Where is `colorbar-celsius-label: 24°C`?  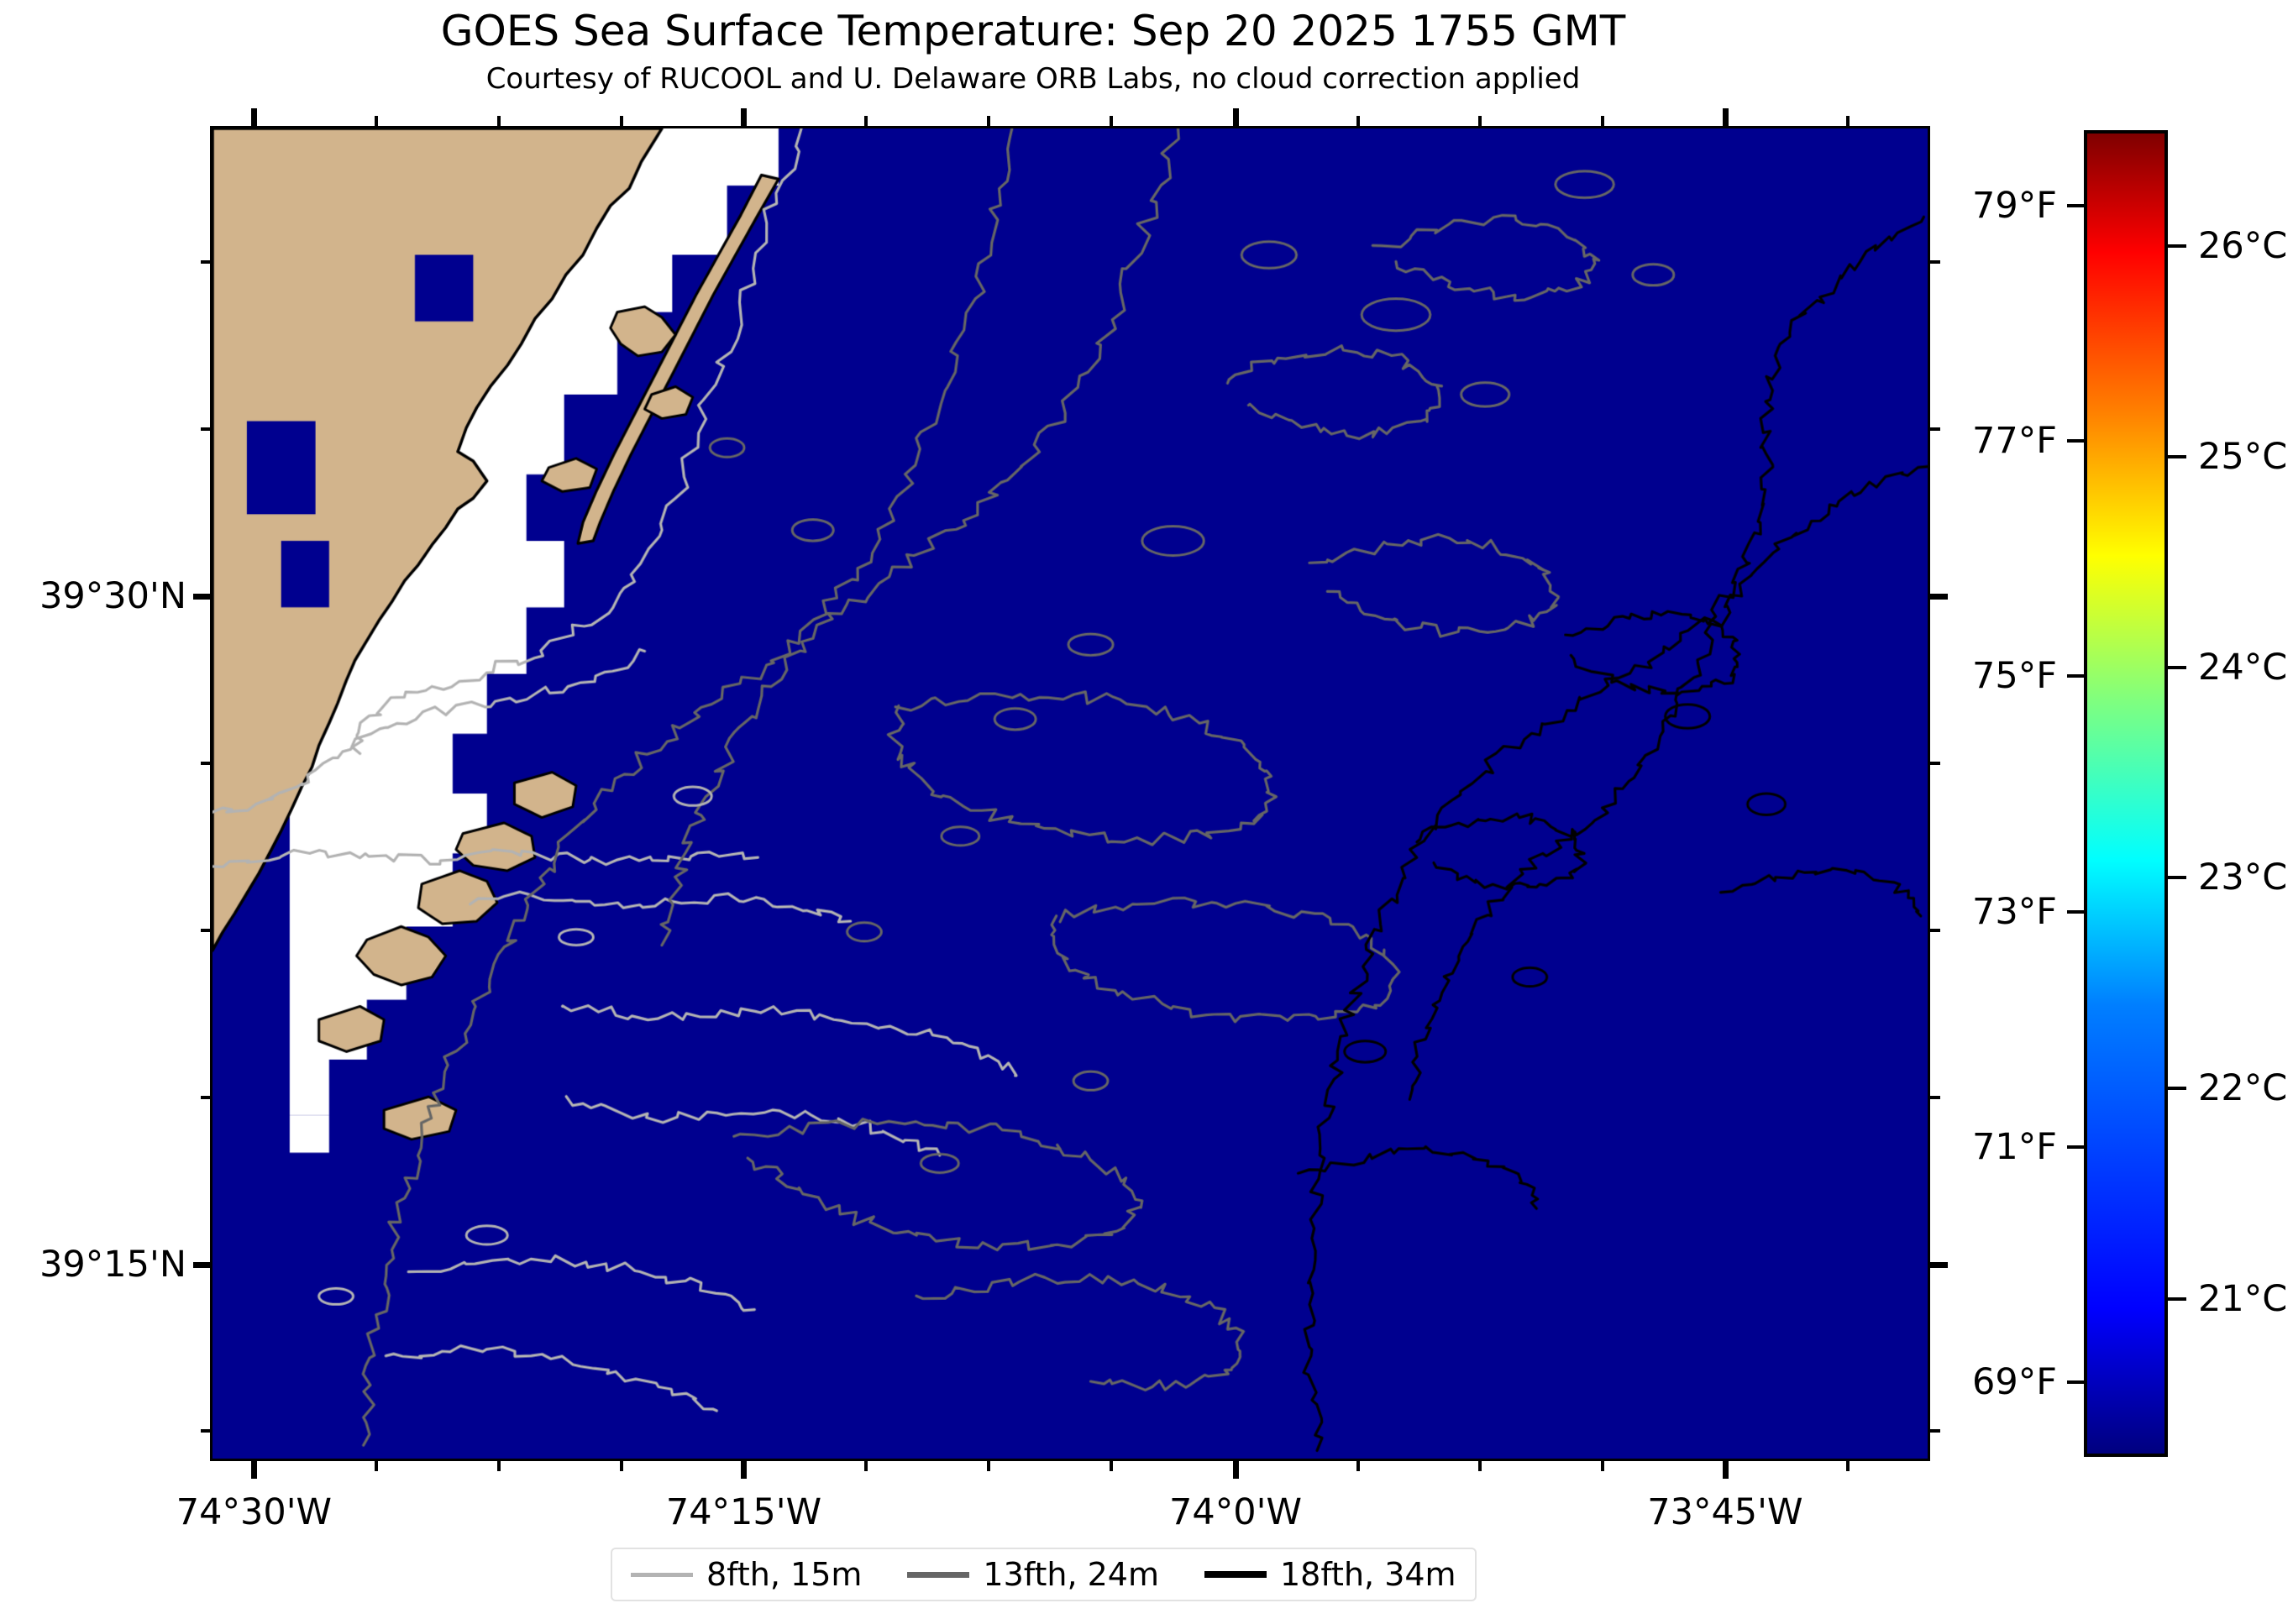
colorbar-celsius-label: 24°C is located at coordinates (2243, 667).